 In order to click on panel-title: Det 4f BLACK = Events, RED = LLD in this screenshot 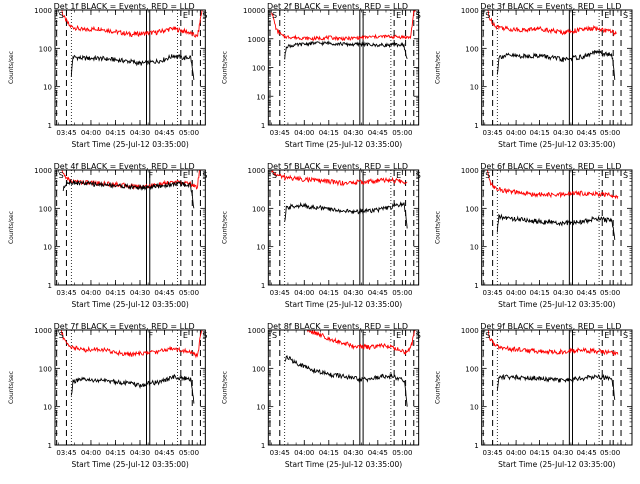, I will do `click(124, 166)`.